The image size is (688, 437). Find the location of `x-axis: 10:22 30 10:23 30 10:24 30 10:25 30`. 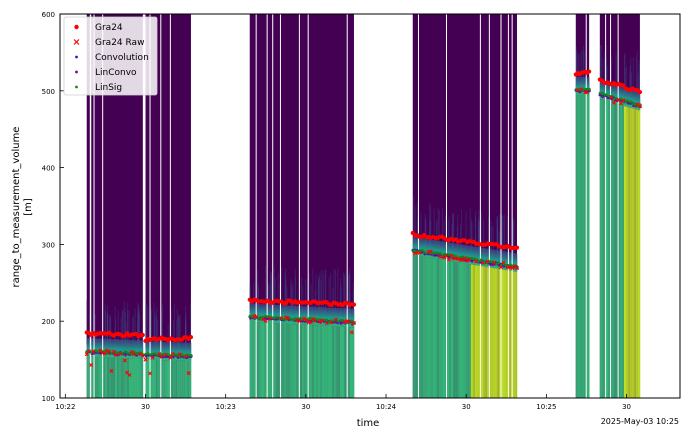

x-axis: 10:22 30 10:23 30 10:24 30 10:25 30 is located at coordinates (343, 402).